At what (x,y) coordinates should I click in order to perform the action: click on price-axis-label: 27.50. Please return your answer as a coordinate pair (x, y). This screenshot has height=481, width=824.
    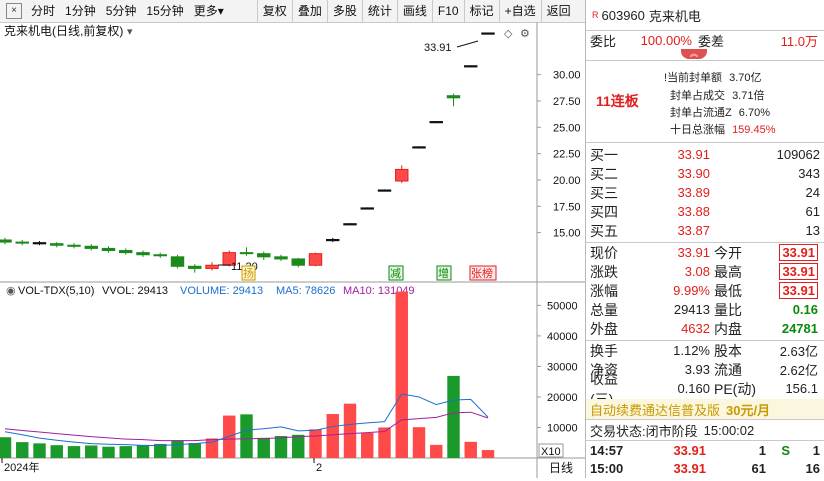
    Looking at the image, I should click on (567, 102).